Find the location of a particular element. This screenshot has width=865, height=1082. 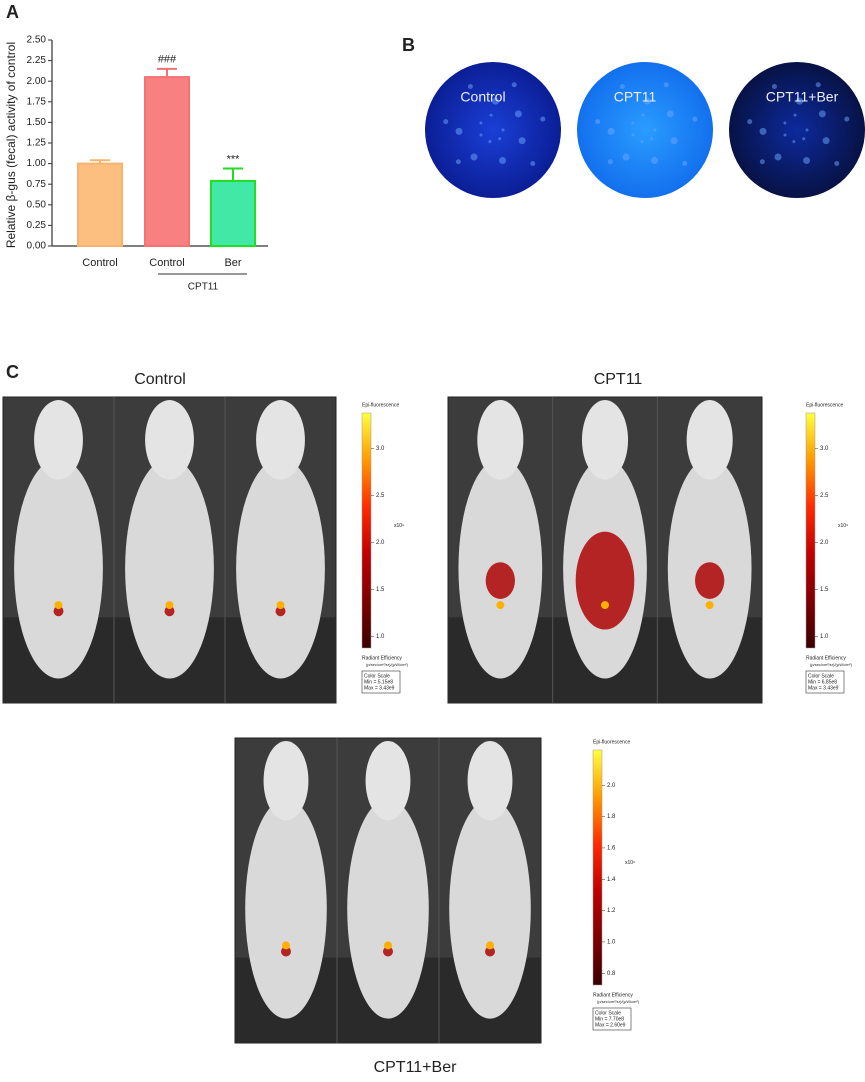

y-tick-label: 2.50 is located at coordinates (37, 40).